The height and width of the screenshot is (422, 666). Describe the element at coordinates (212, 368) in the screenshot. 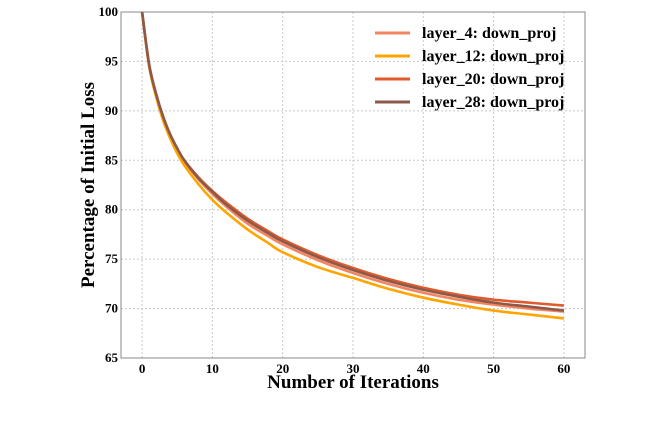

I see `x-tick-label: 10` at that location.